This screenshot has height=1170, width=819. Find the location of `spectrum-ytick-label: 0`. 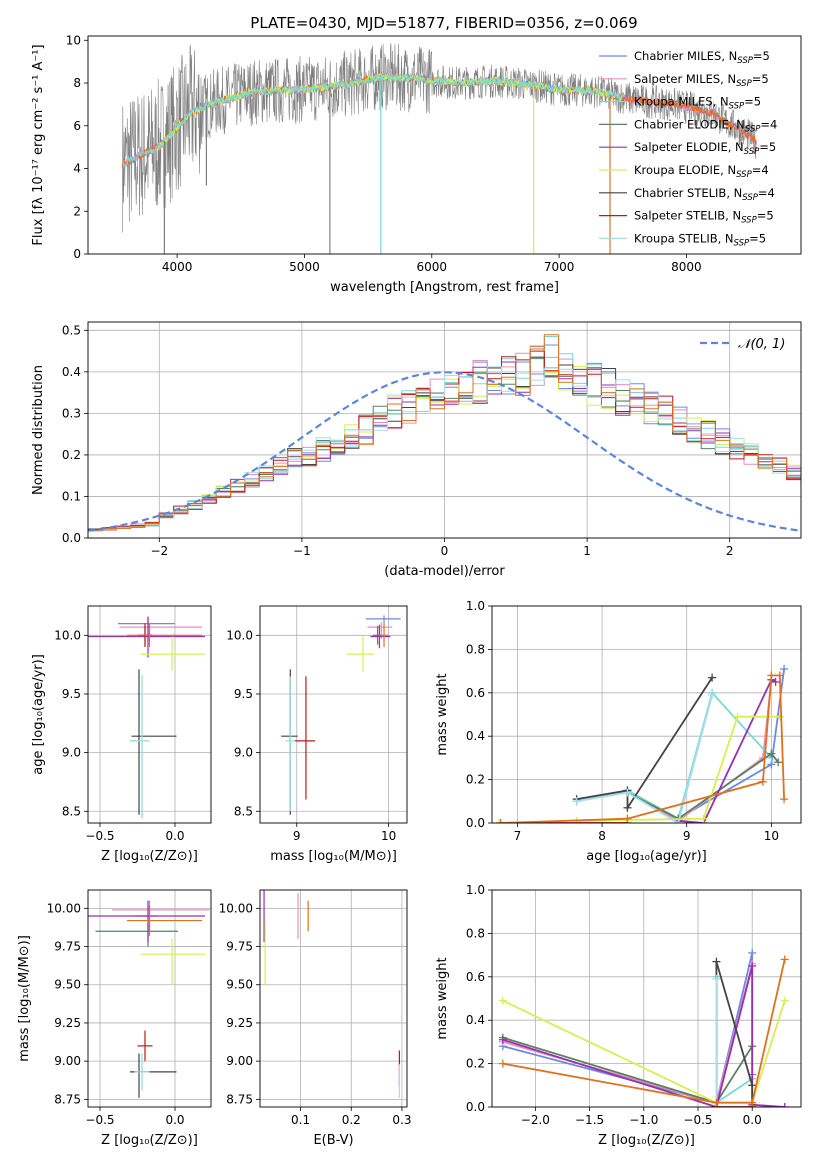

spectrum-ytick-label: 0 is located at coordinates (77, 254).